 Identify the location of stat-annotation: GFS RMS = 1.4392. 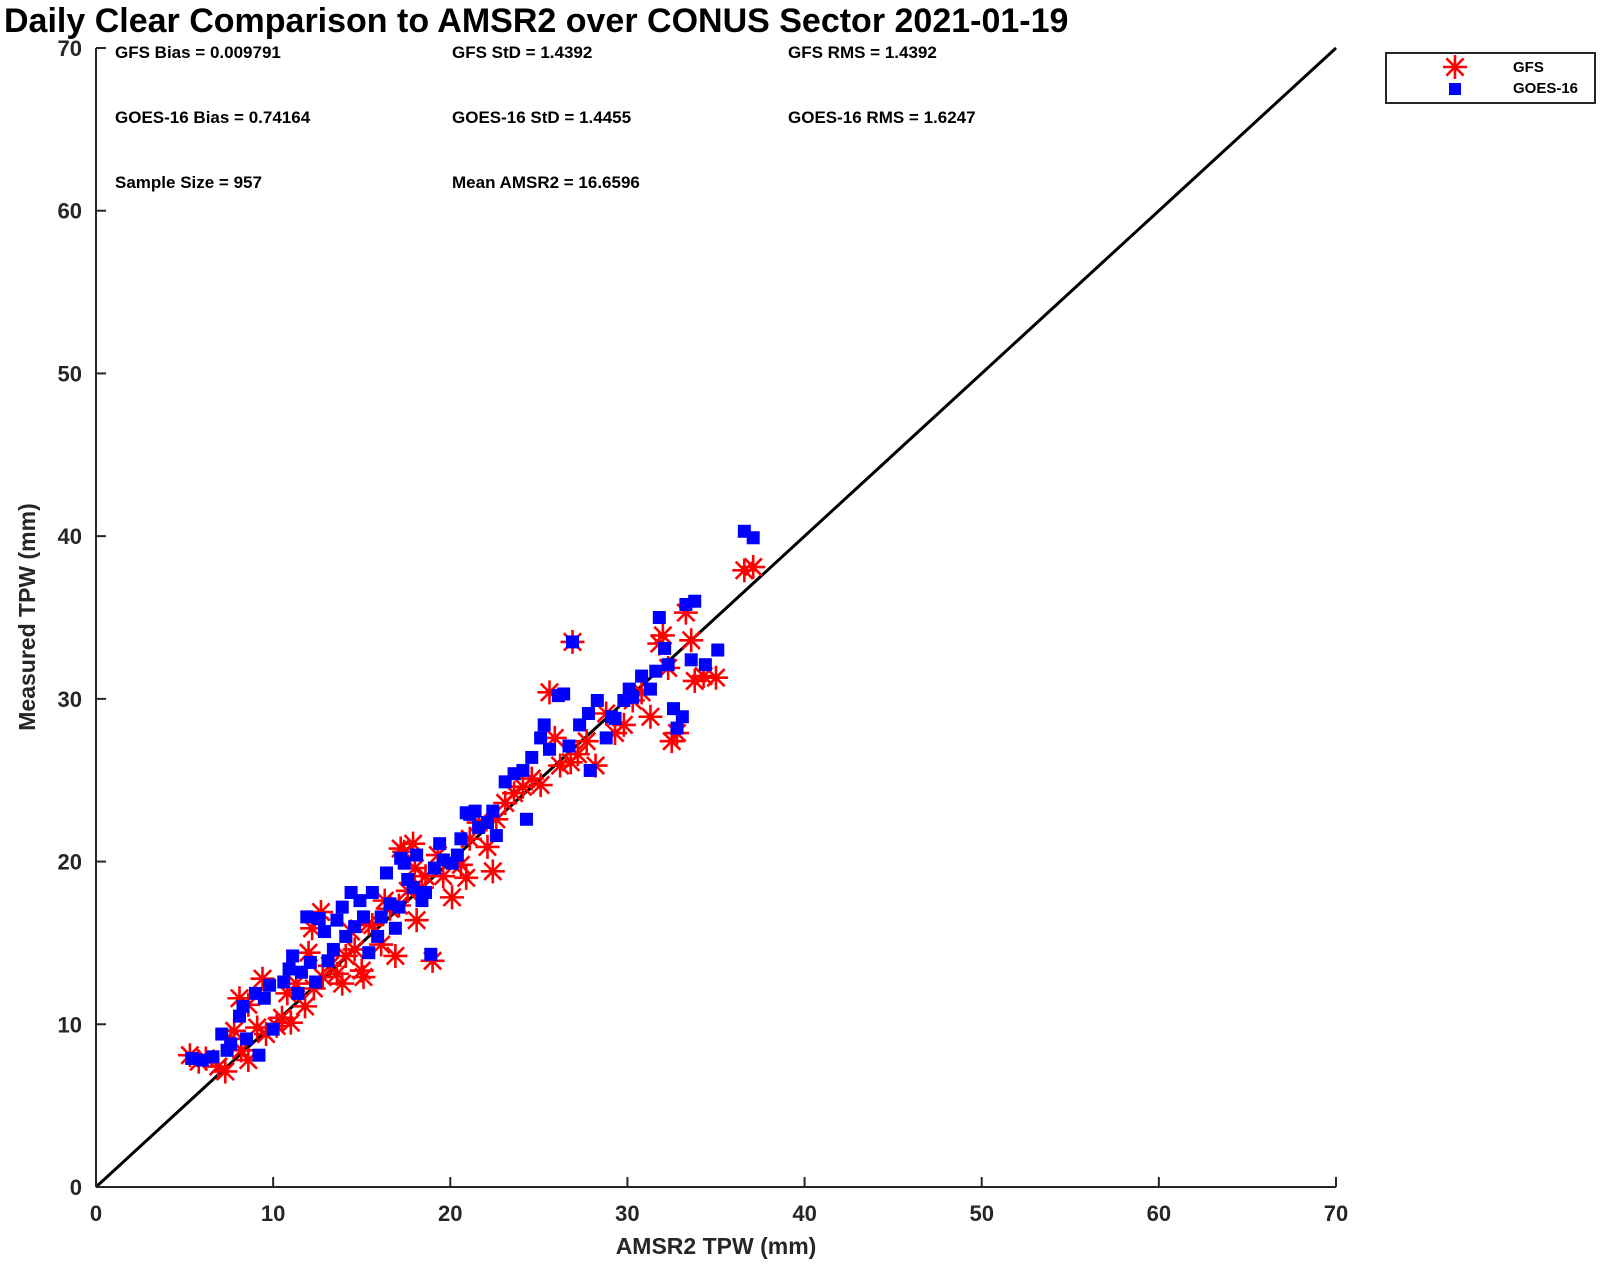
(862, 52).